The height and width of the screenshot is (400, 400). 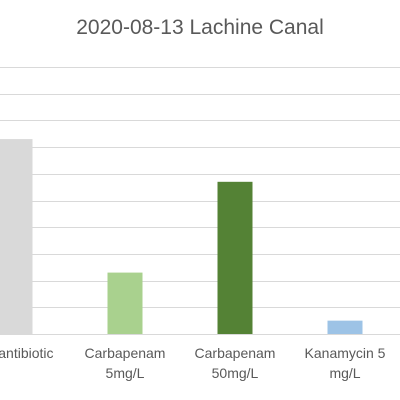 What do you see at coordinates (125, 363) in the screenshot?
I see `x-tick-label: Carbapenam 5mg/L` at bounding box center [125, 363].